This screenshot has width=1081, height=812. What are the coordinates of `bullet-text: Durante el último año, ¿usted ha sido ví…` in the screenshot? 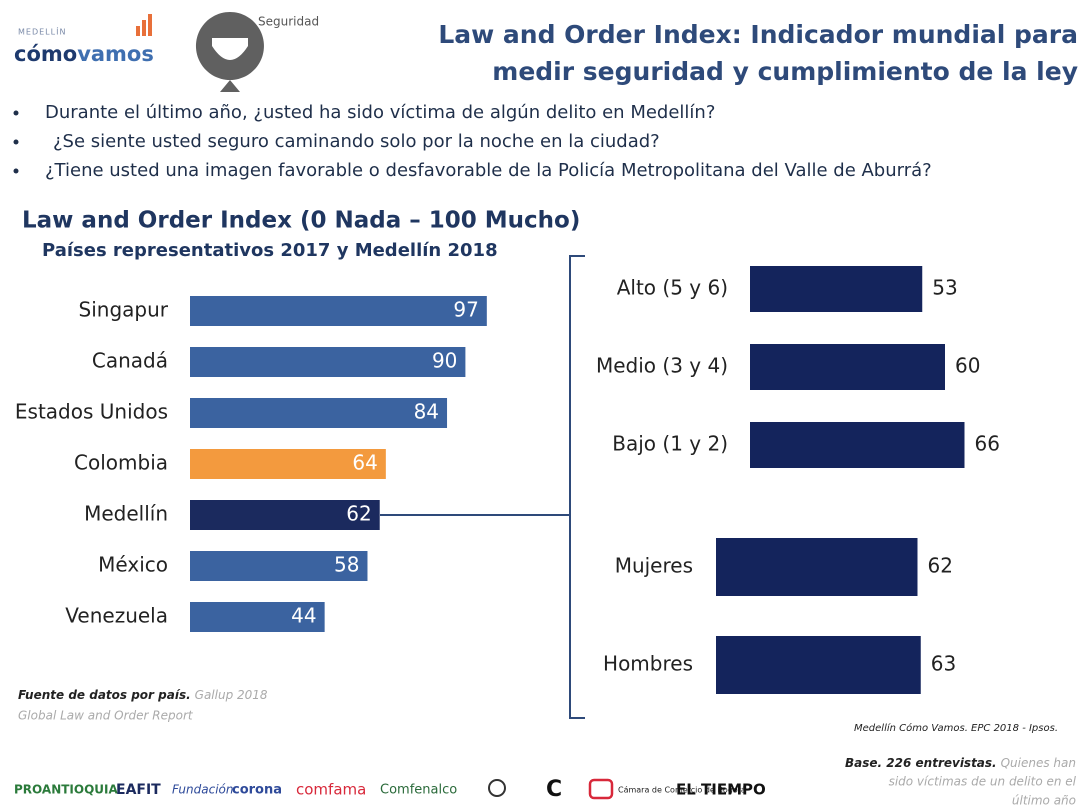 It's located at (380, 112).